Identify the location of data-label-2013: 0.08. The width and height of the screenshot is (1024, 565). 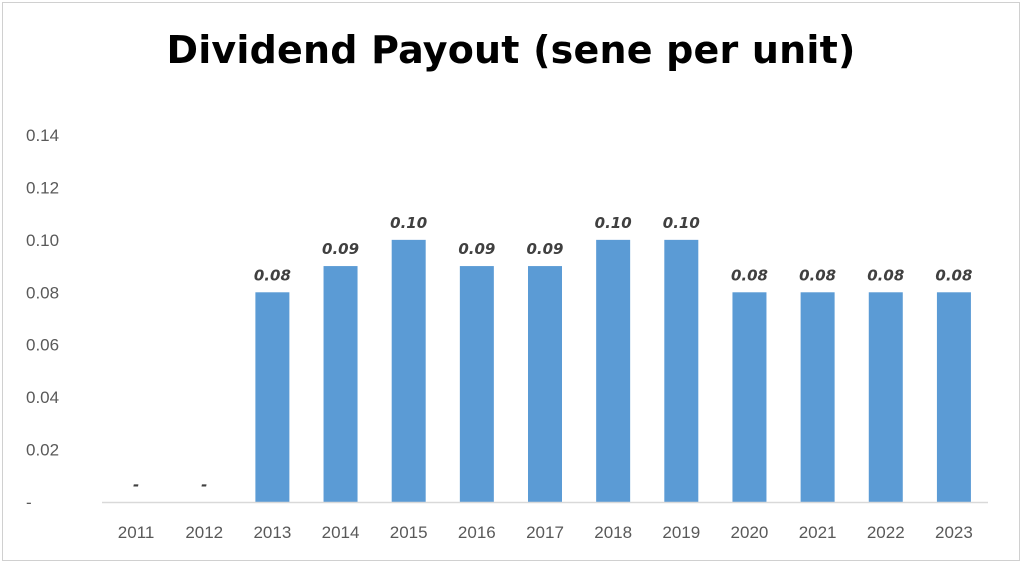
(272, 275).